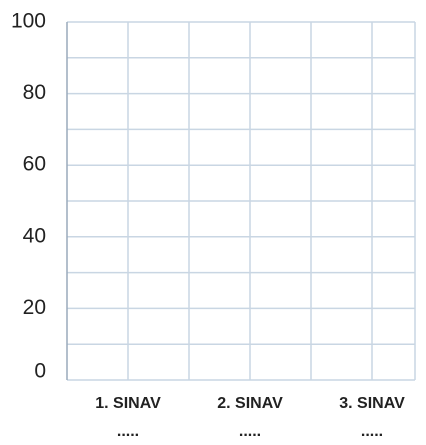  What do you see at coordinates (34, 92) in the screenshot?
I see `y-tick-label: 80` at bounding box center [34, 92].